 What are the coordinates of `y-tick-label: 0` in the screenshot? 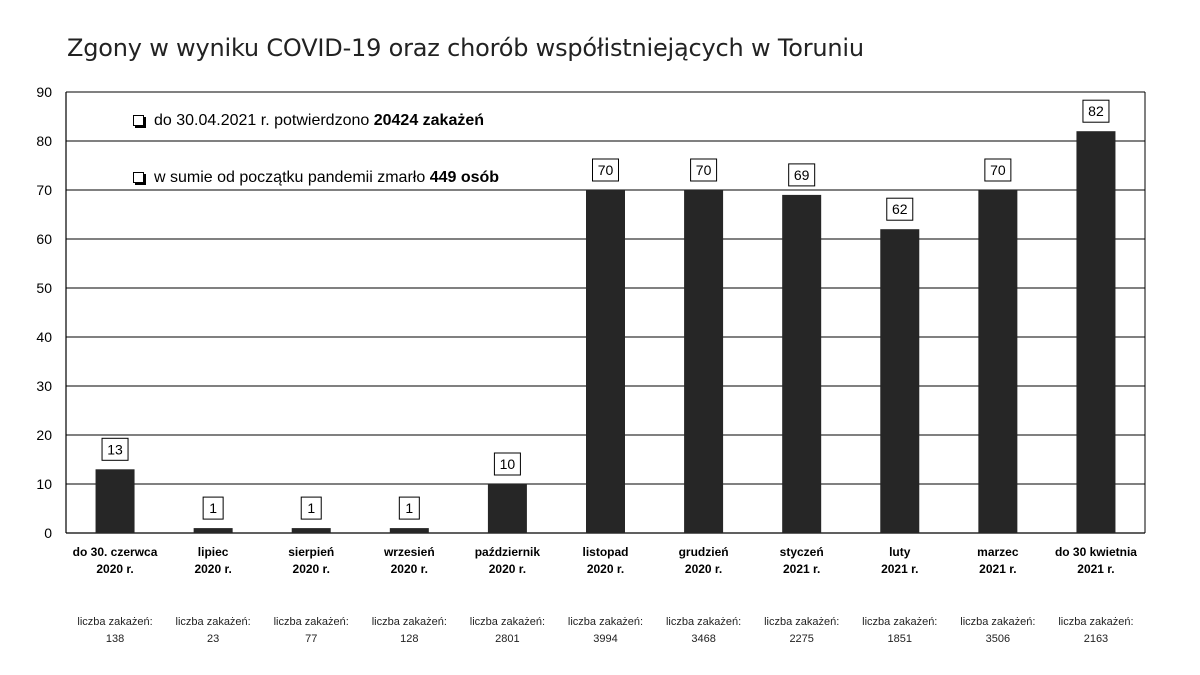 It's located at (48, 533).